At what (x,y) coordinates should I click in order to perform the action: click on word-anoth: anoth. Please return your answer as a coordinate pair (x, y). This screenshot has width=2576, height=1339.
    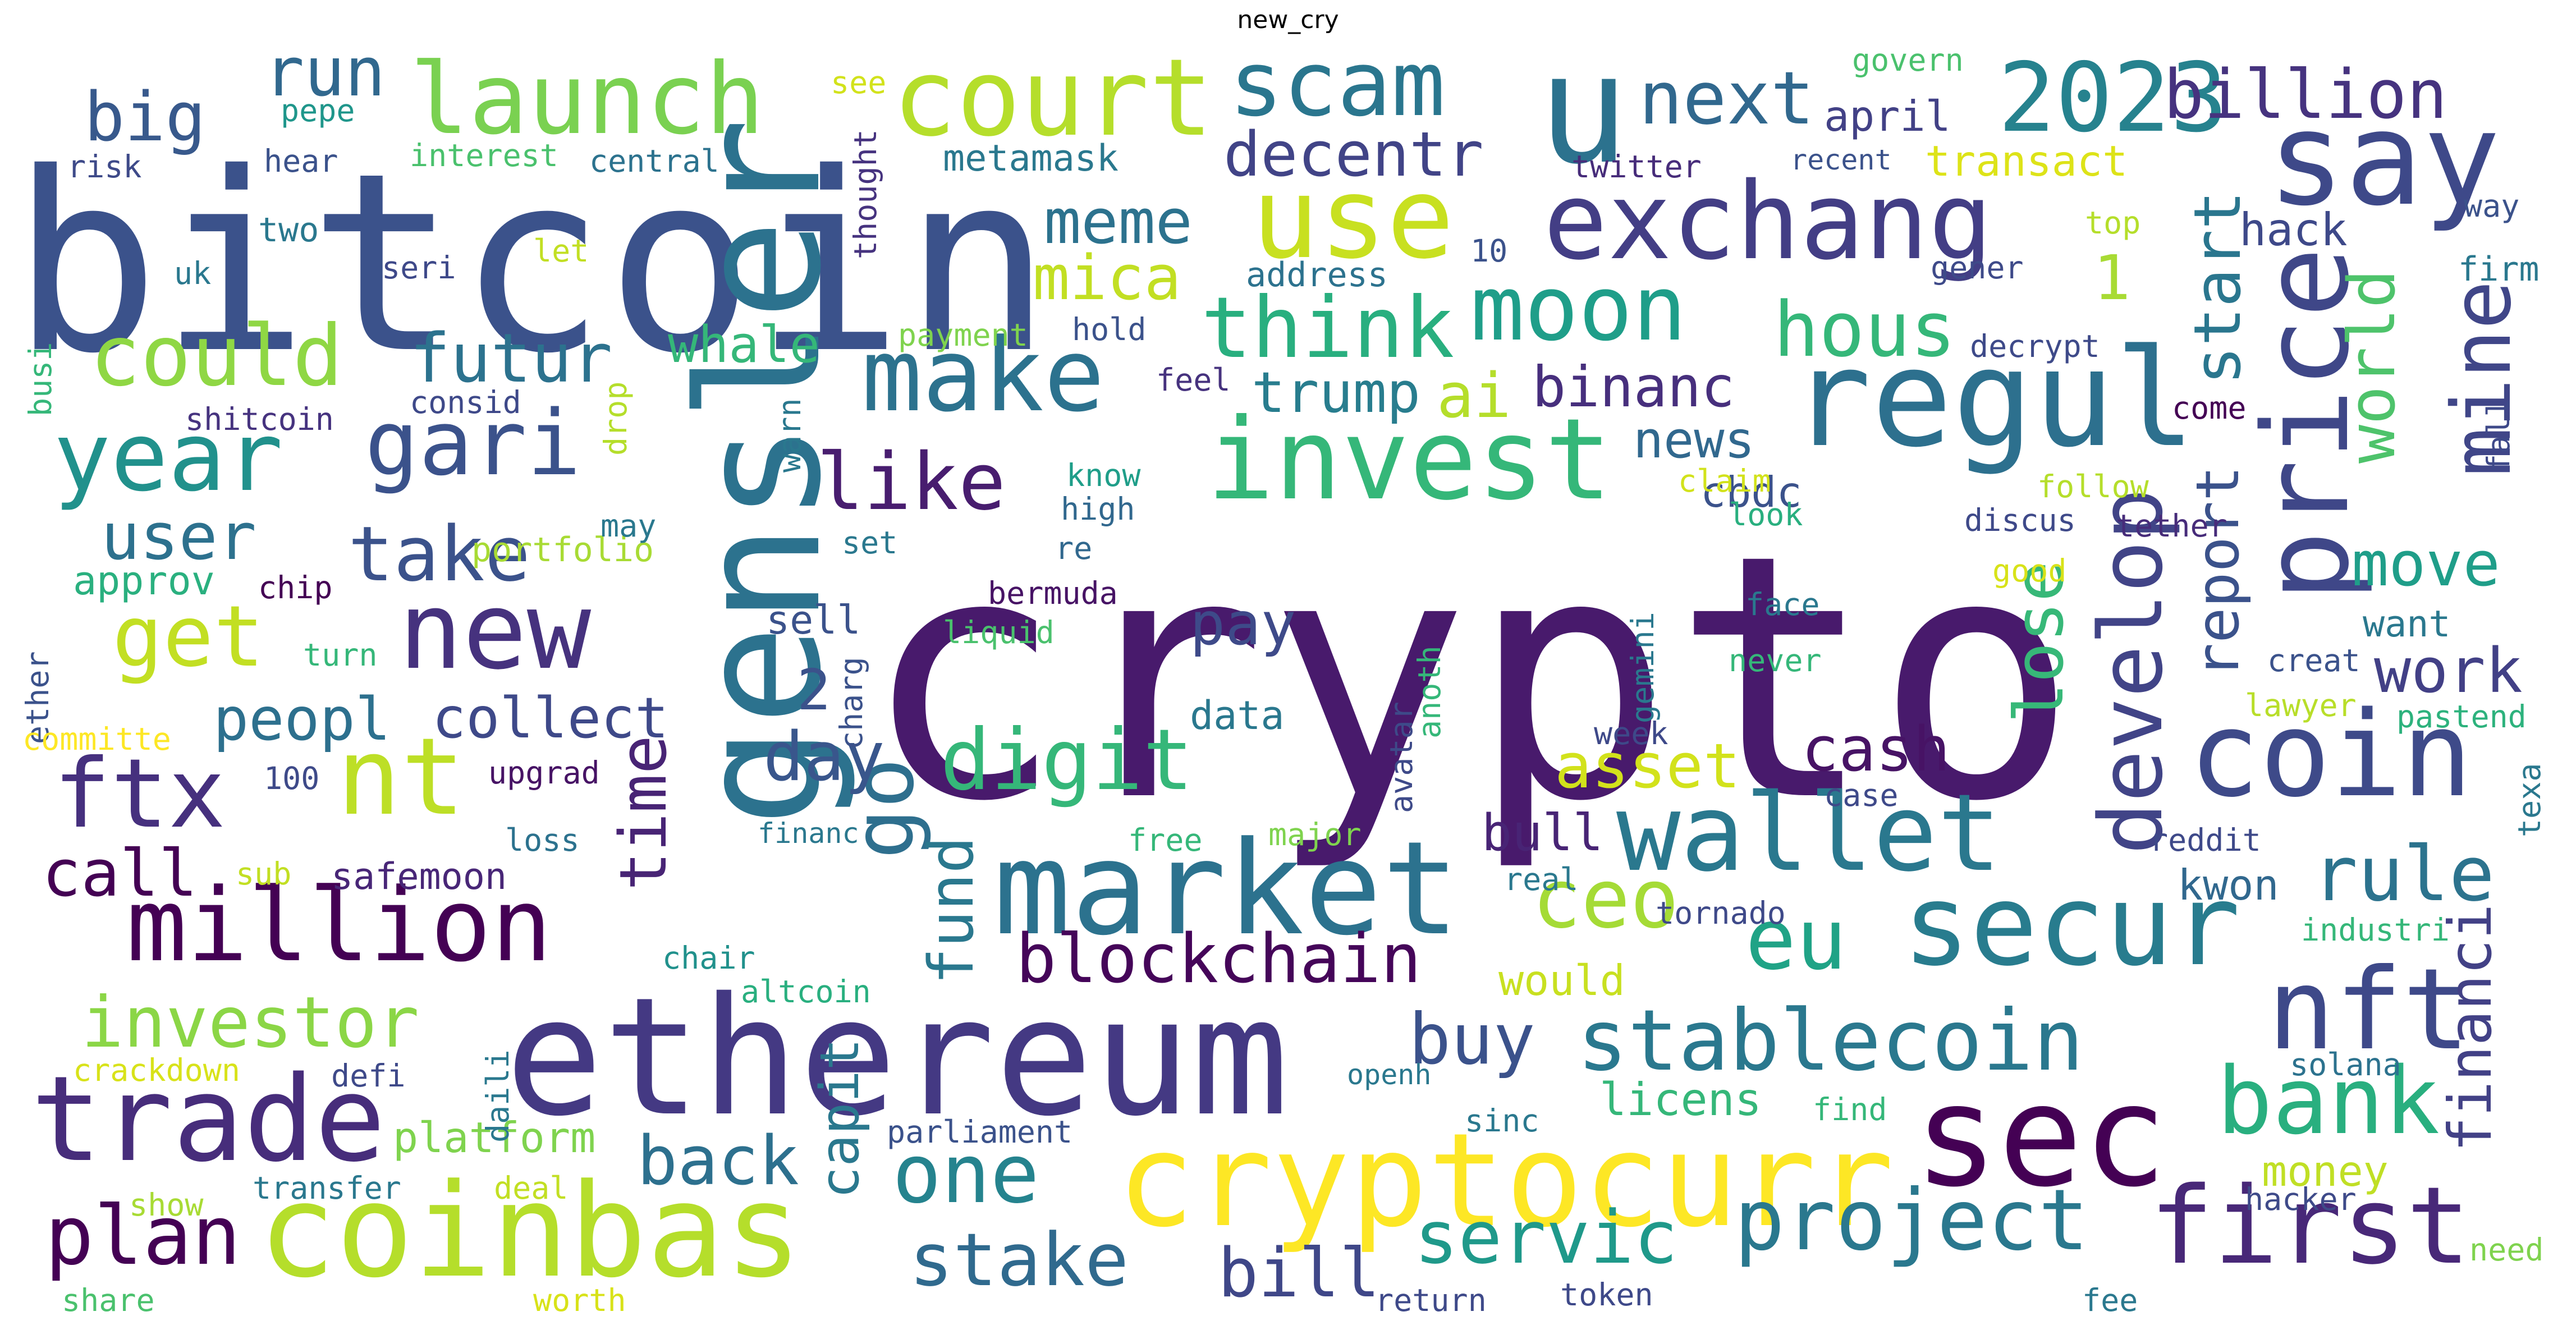
    Looking at the image, I should click on (1429, 692).